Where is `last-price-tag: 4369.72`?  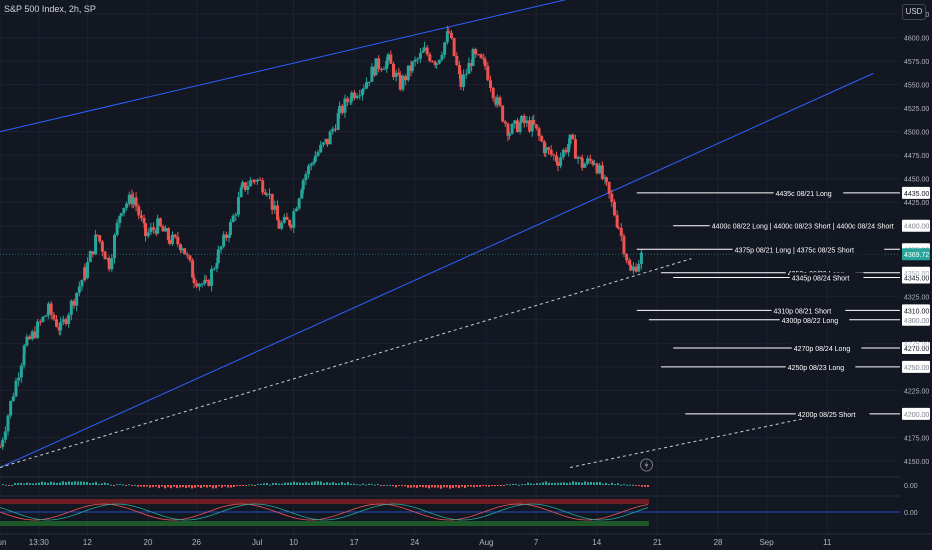 last-price-tag: 4369.72 is located at coordinates (916, 255).